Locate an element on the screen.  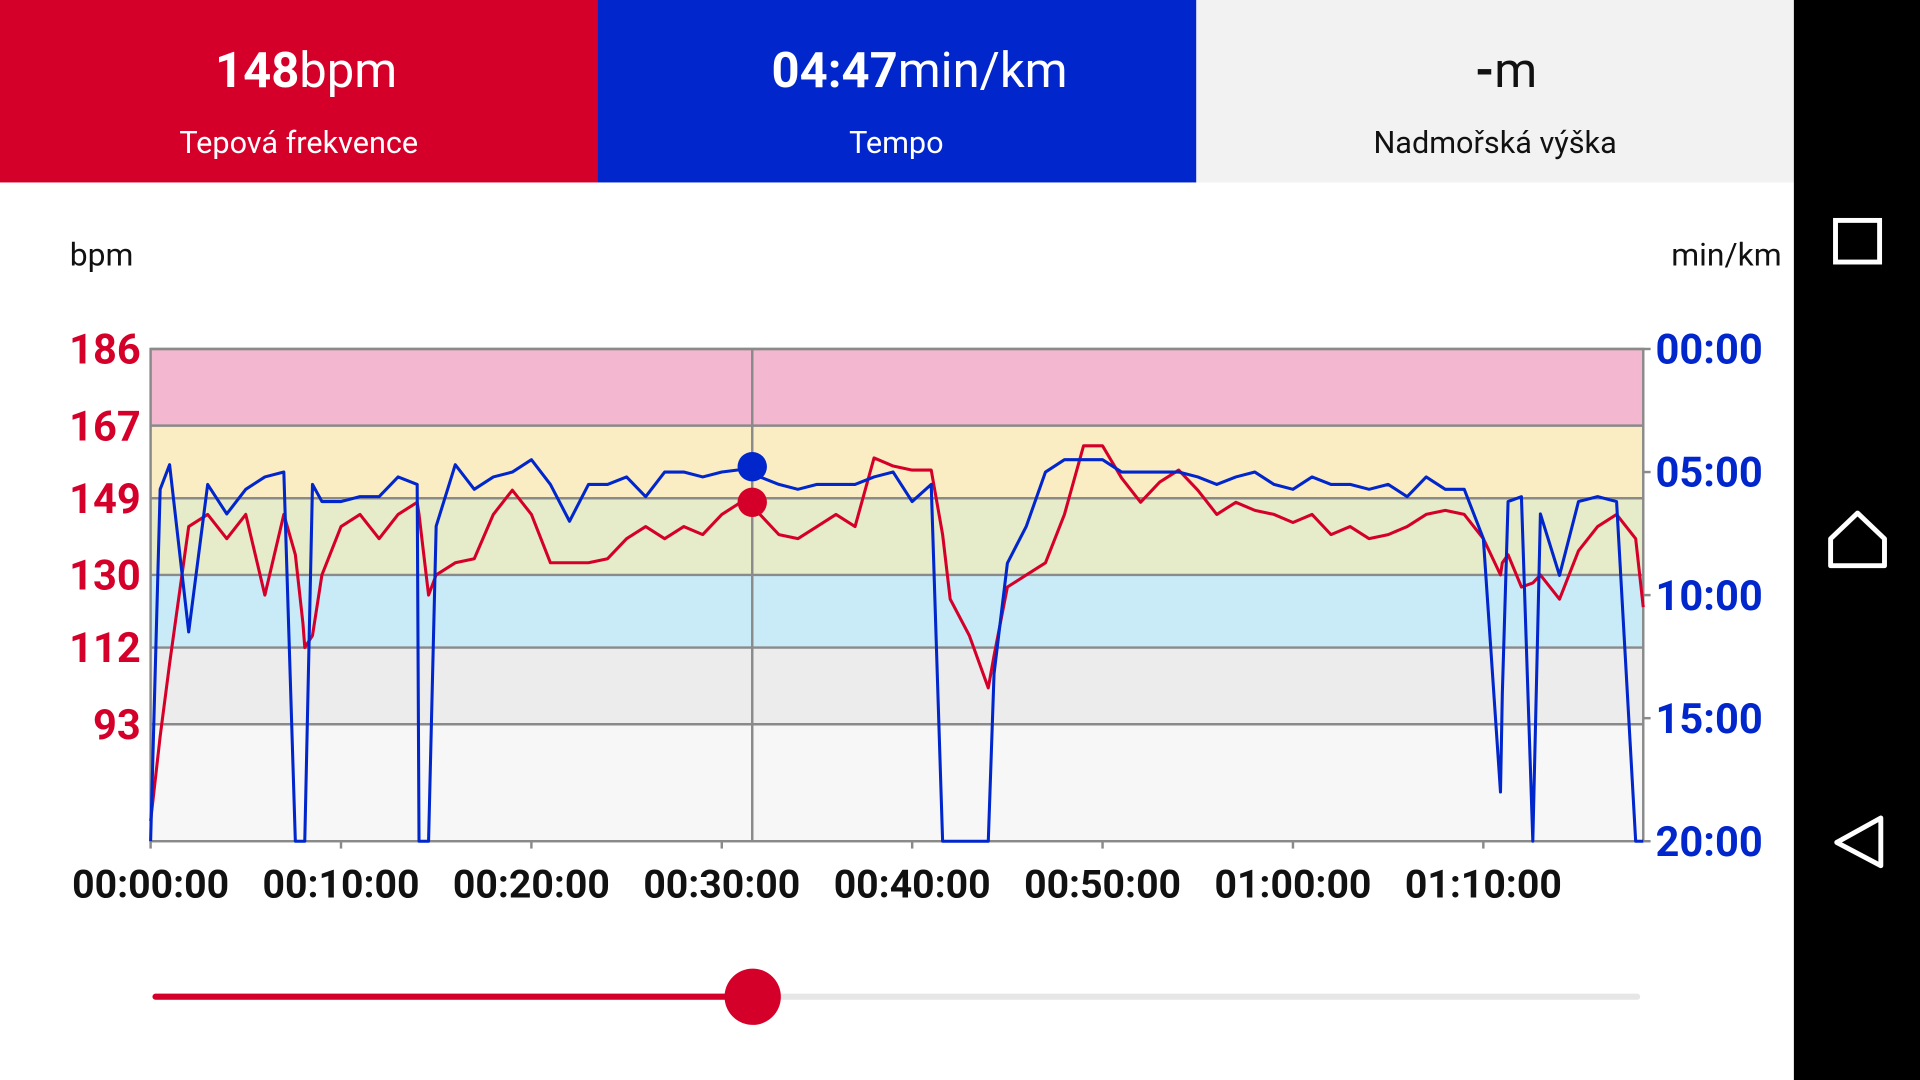
y2-tick-label: 10:00 is located at coordinates (1709, 596).